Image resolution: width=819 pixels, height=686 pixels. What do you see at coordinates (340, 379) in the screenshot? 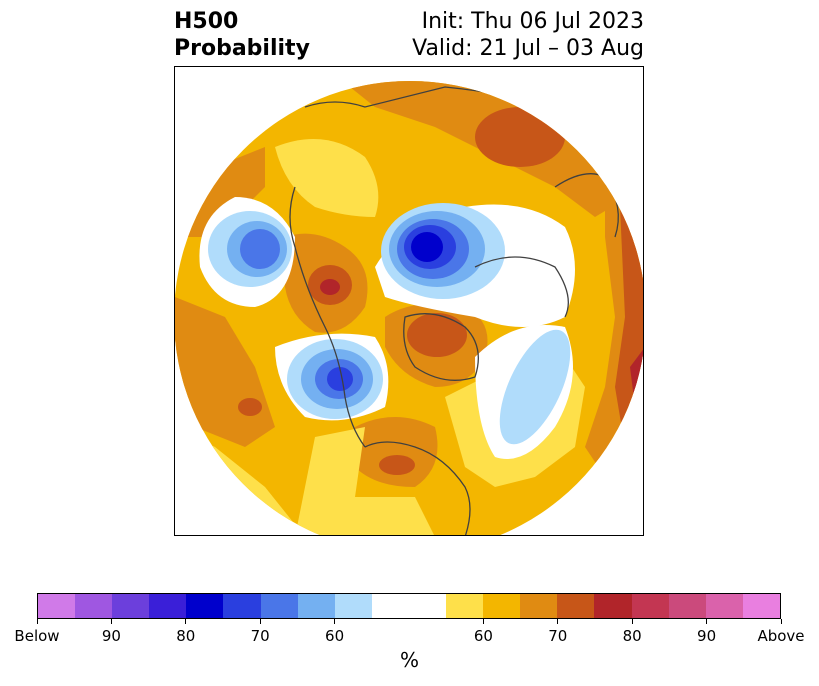
I see `cold-core-west` at bounding box center [340, 379].